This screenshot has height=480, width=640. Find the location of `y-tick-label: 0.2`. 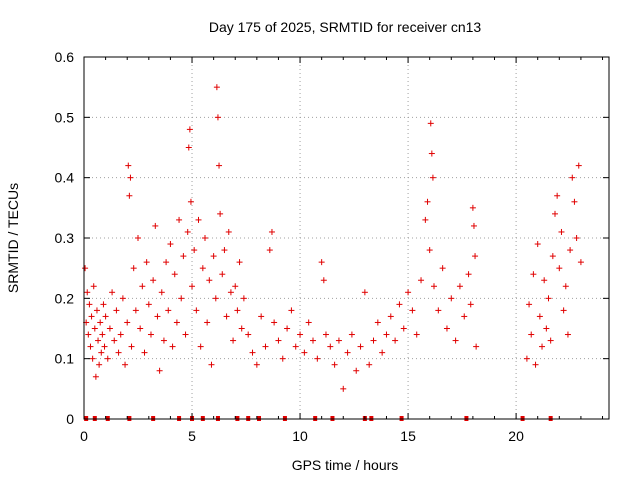

y-tick-label: 0.2 is located at coordinates (65, 298).